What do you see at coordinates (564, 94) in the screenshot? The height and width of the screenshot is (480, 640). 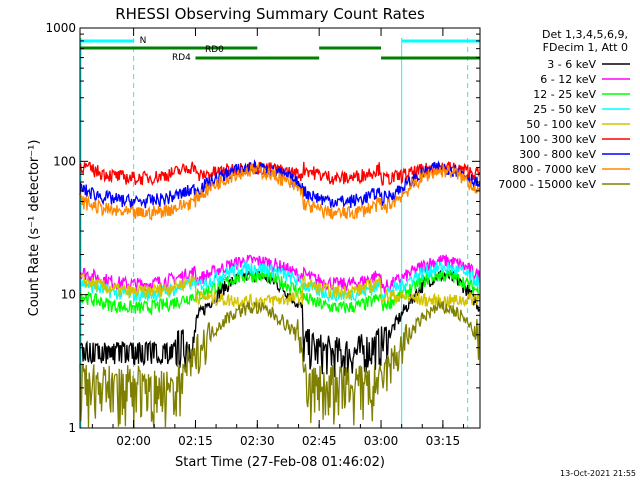 I see `legend-label: 12 - 25 keV` at bounding box center [564, 94].